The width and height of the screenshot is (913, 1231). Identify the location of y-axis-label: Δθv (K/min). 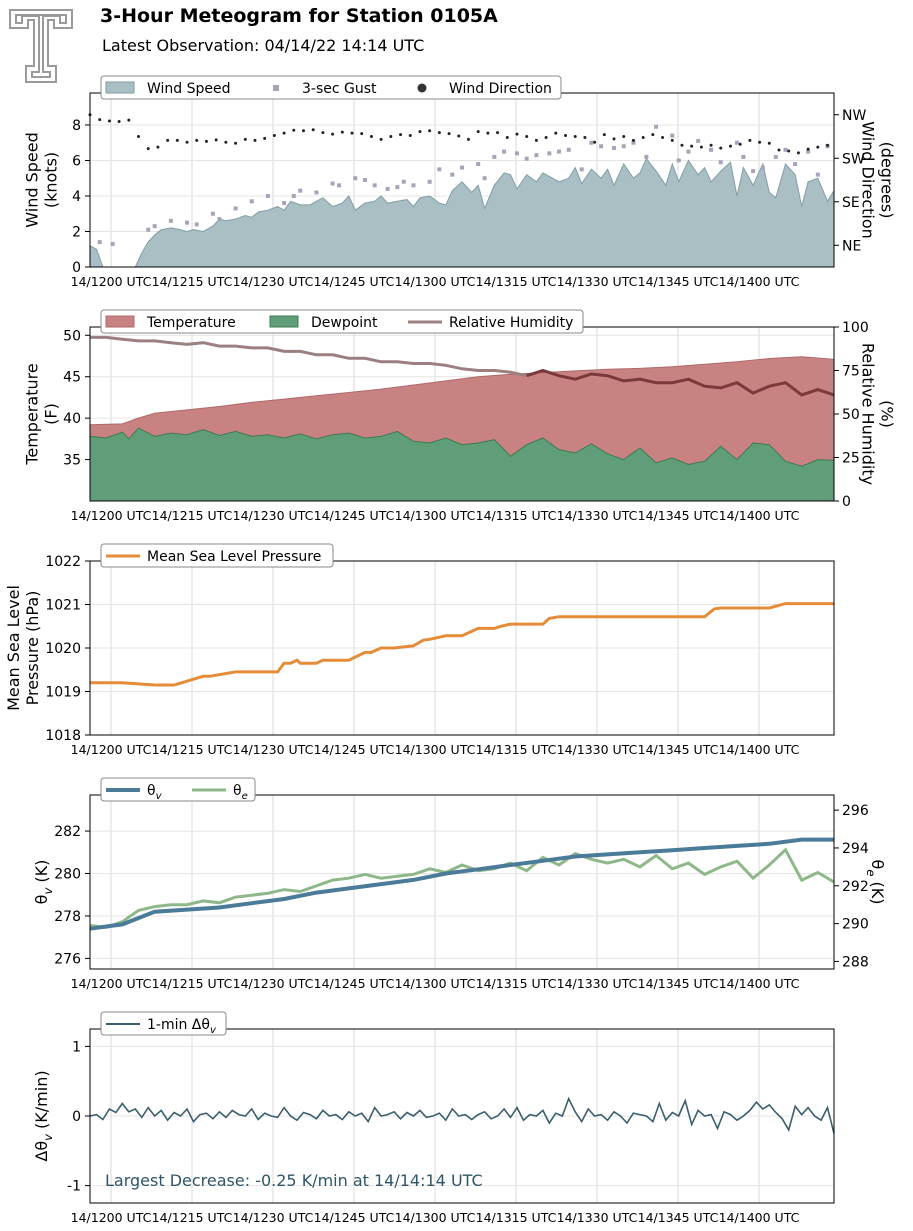
(43, 1115).